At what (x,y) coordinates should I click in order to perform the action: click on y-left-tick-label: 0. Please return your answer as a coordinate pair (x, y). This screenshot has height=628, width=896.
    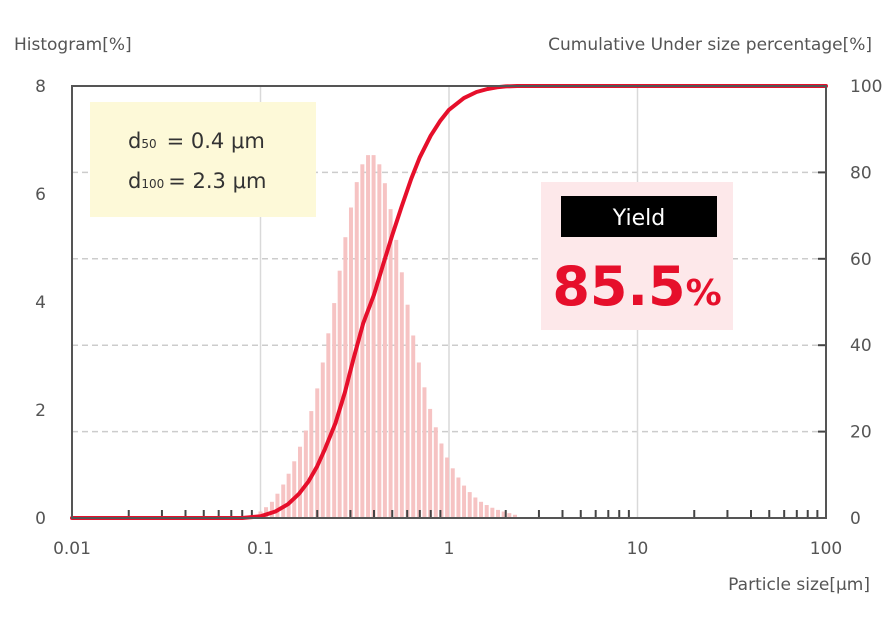
    Looking at the image, I should click on (40, 519).